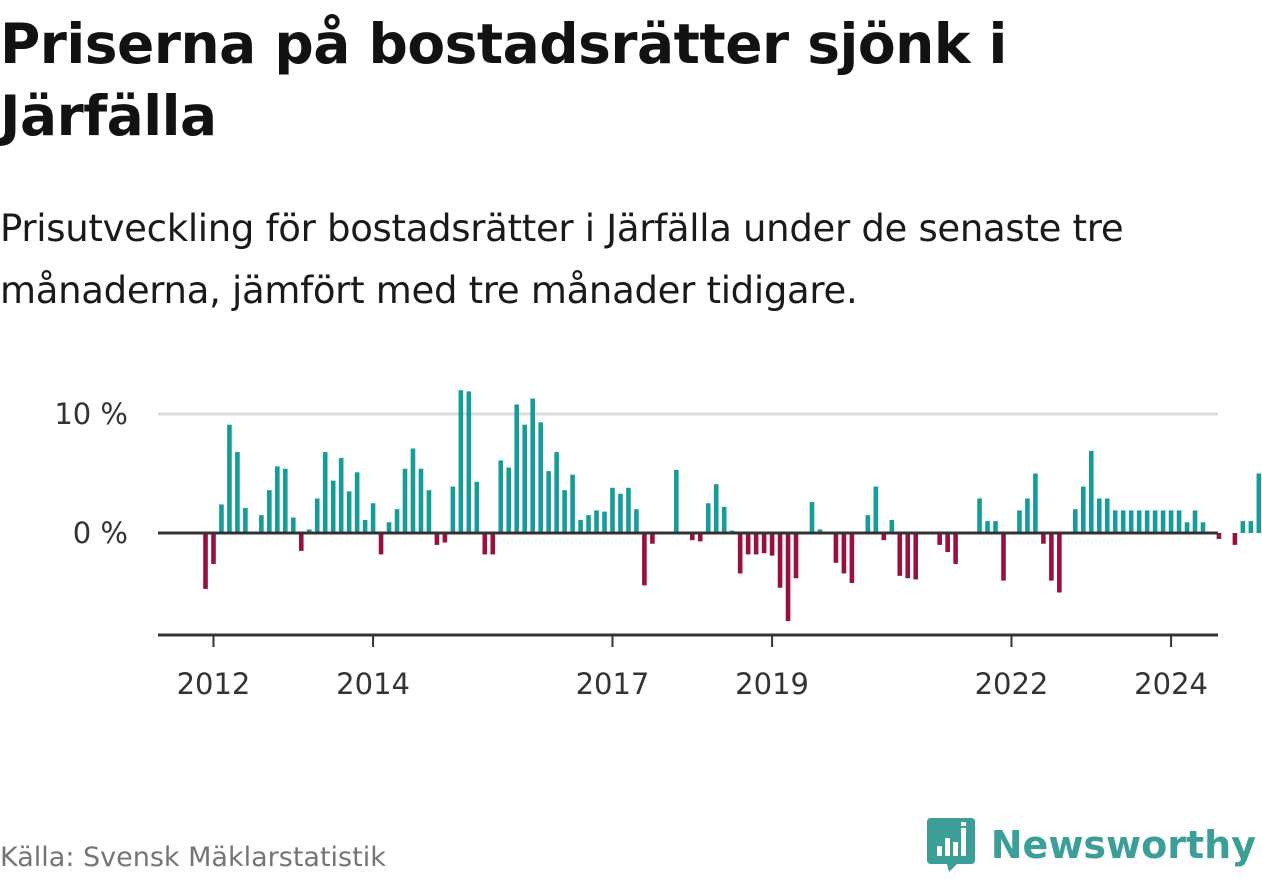  What do you see at coordinates (613, 684) in the screenshot?
I see `x-tick-label: 2017` at bounding box center [613, 684].